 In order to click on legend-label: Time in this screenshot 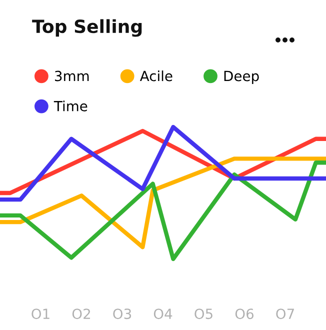, I will do `click(71, 106)`.